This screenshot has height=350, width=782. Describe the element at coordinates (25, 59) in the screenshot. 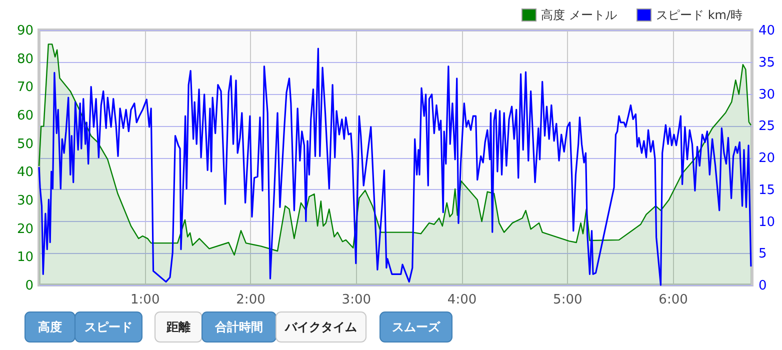

I see `y-tick-label: 80` at that location.